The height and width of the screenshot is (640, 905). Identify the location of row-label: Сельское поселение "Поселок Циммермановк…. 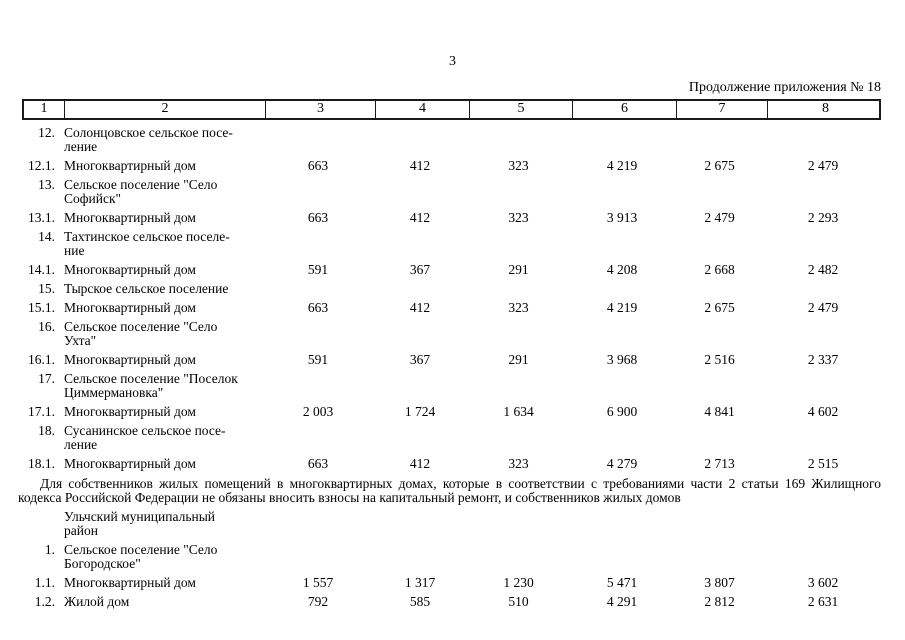
(151, 385).